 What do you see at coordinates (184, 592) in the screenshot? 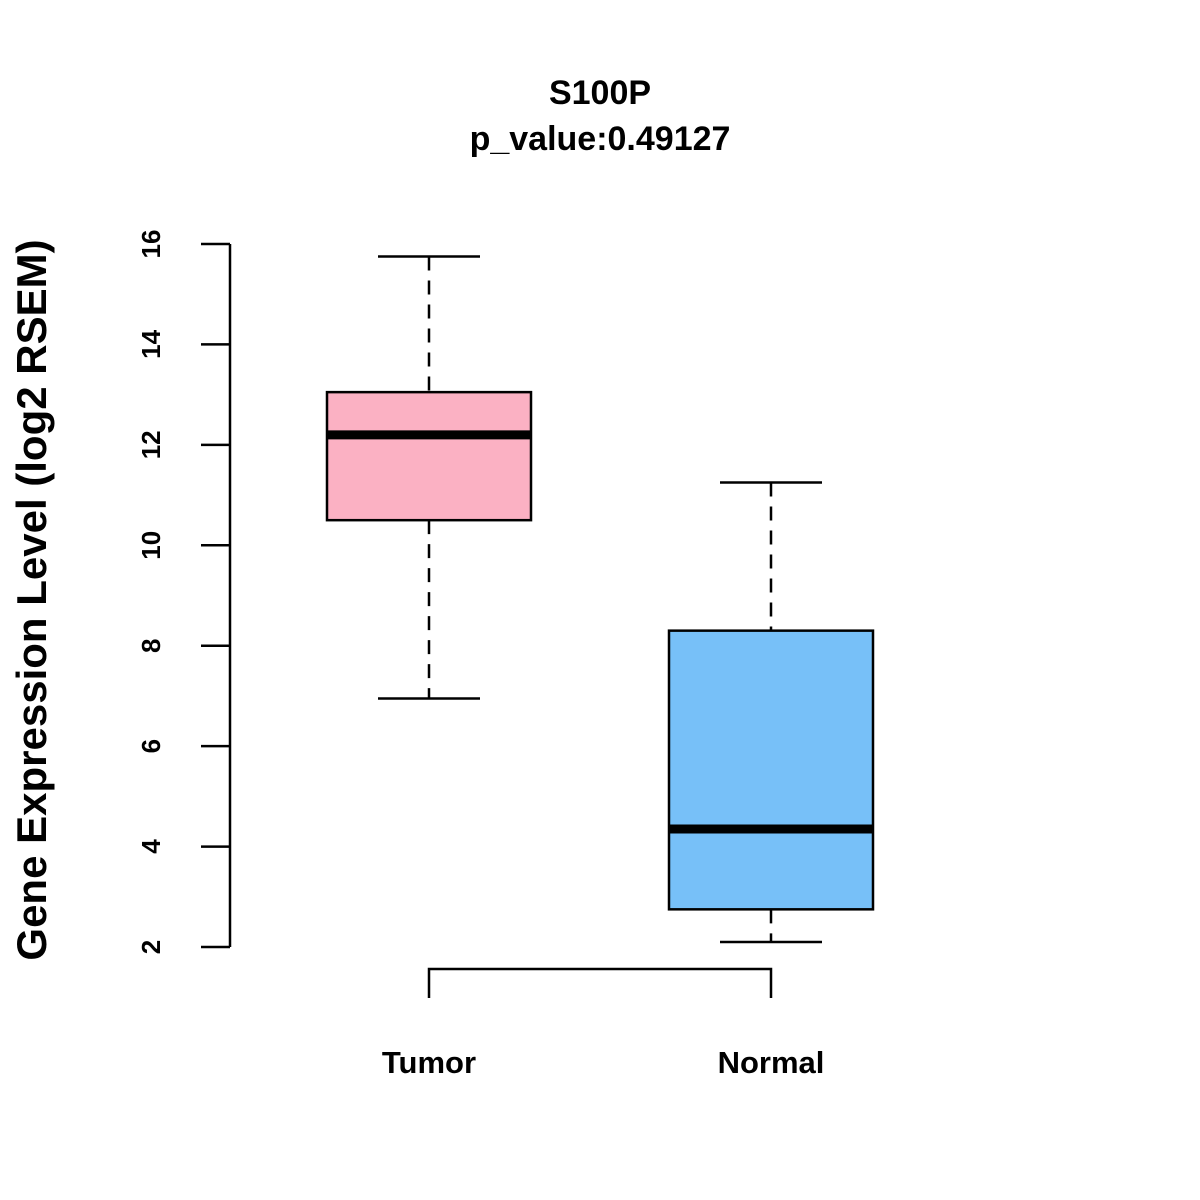
I see `y-axis: 2 4 6 8 10 12 14 16` at bounding box center [184, 592].